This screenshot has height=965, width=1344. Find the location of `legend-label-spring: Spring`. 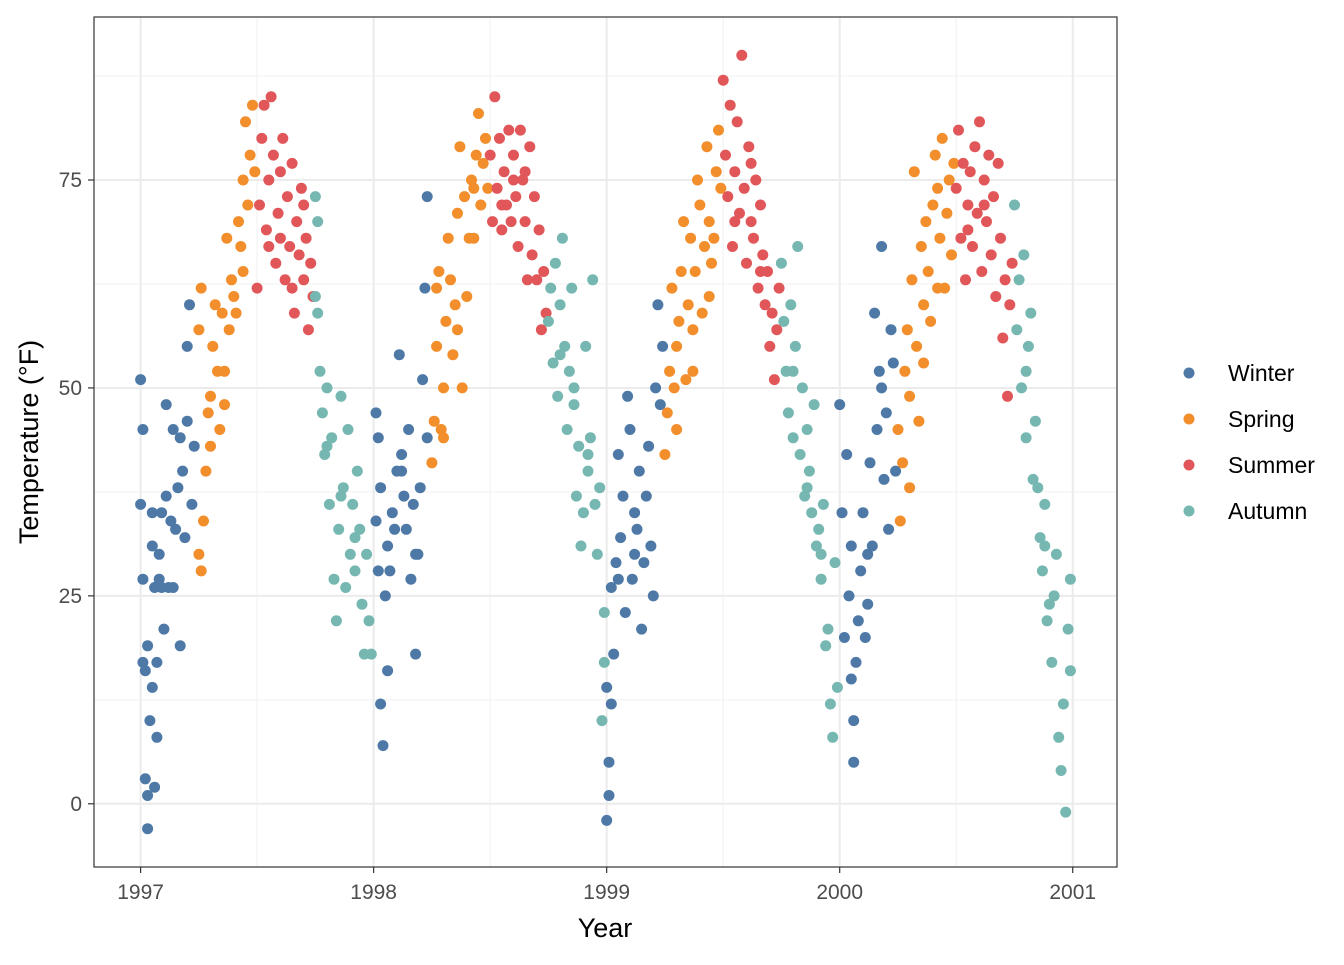

legend-label-spring: Spring is located at coordinates (1261, 419).